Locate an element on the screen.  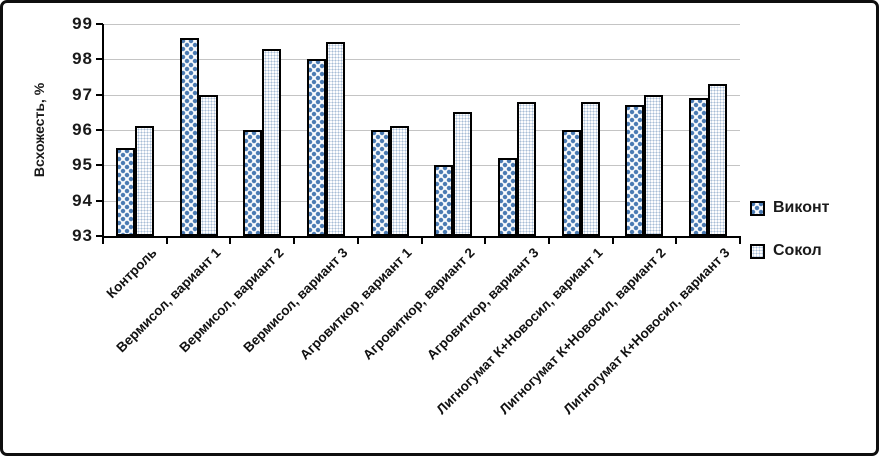
legend-label-Сокол: Сокол is located at coordinates (797, 250).